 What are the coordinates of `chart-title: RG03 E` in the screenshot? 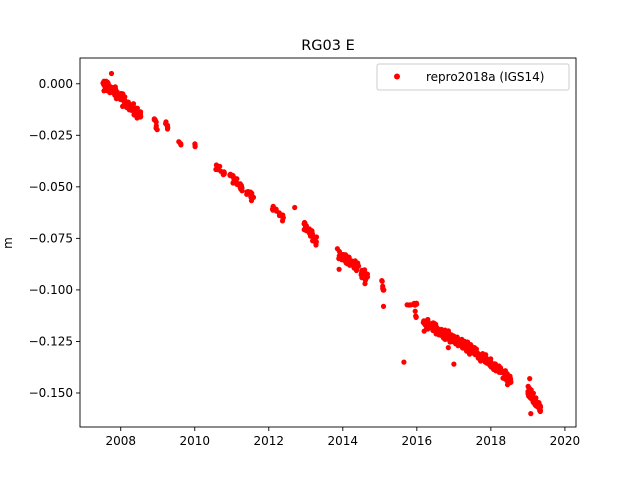 It's located at (328, 46).